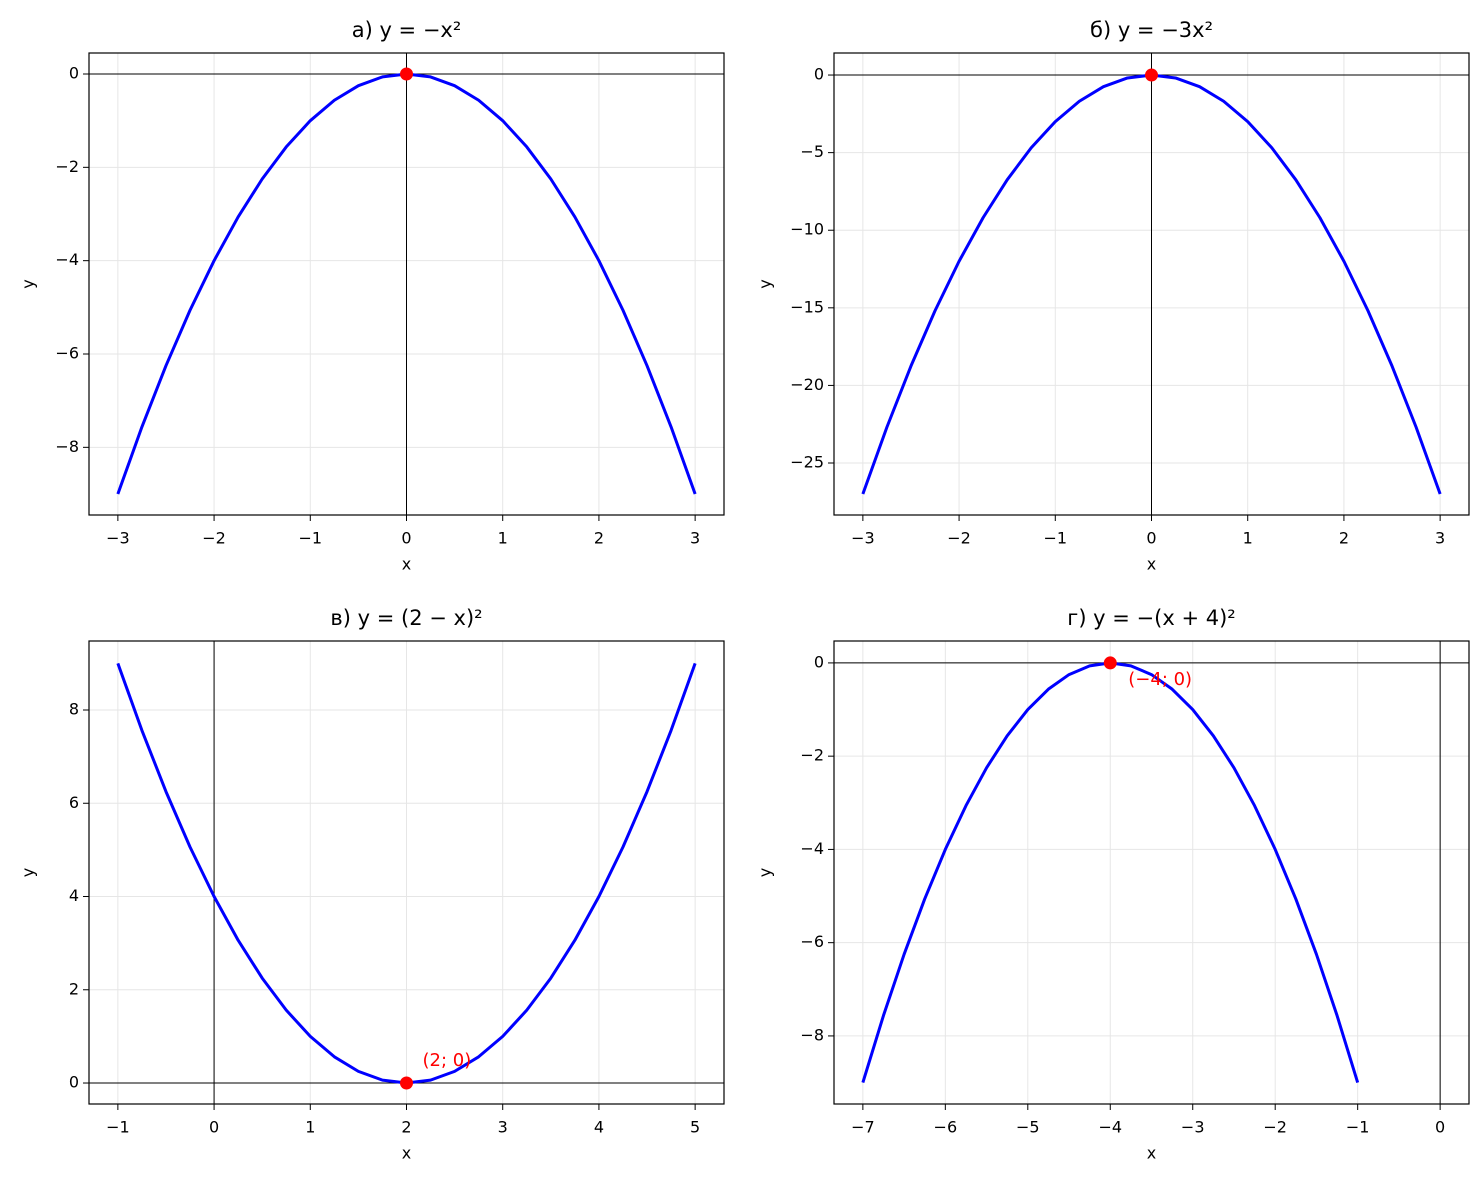 The image size is (1484, 1182). I want to click on x-tick-label: −4, so click(1110, 1127).